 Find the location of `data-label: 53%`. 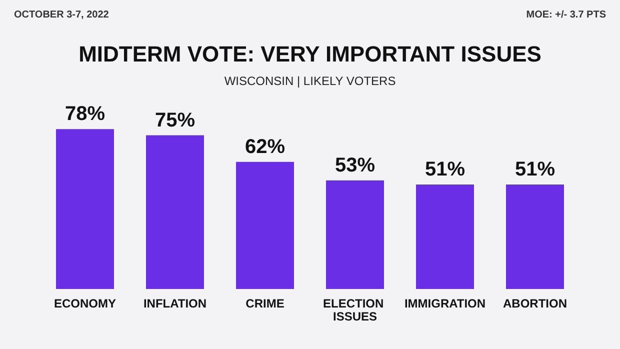

data-label: 53% is located at coordinates (355, 165).